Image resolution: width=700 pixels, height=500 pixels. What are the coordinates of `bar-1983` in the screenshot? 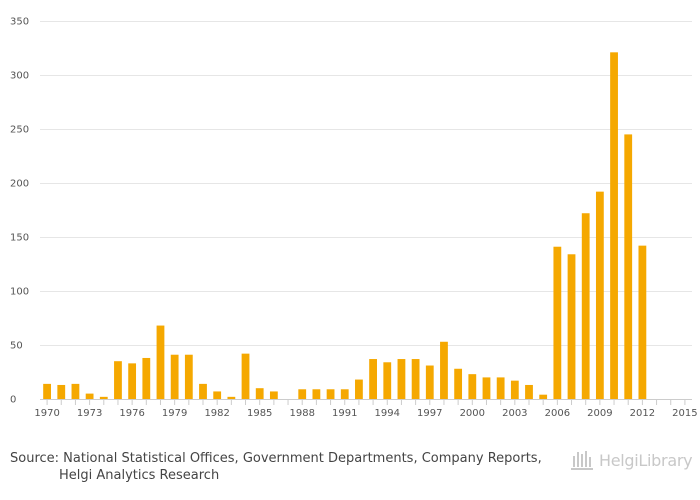 It's located at (231, 397).